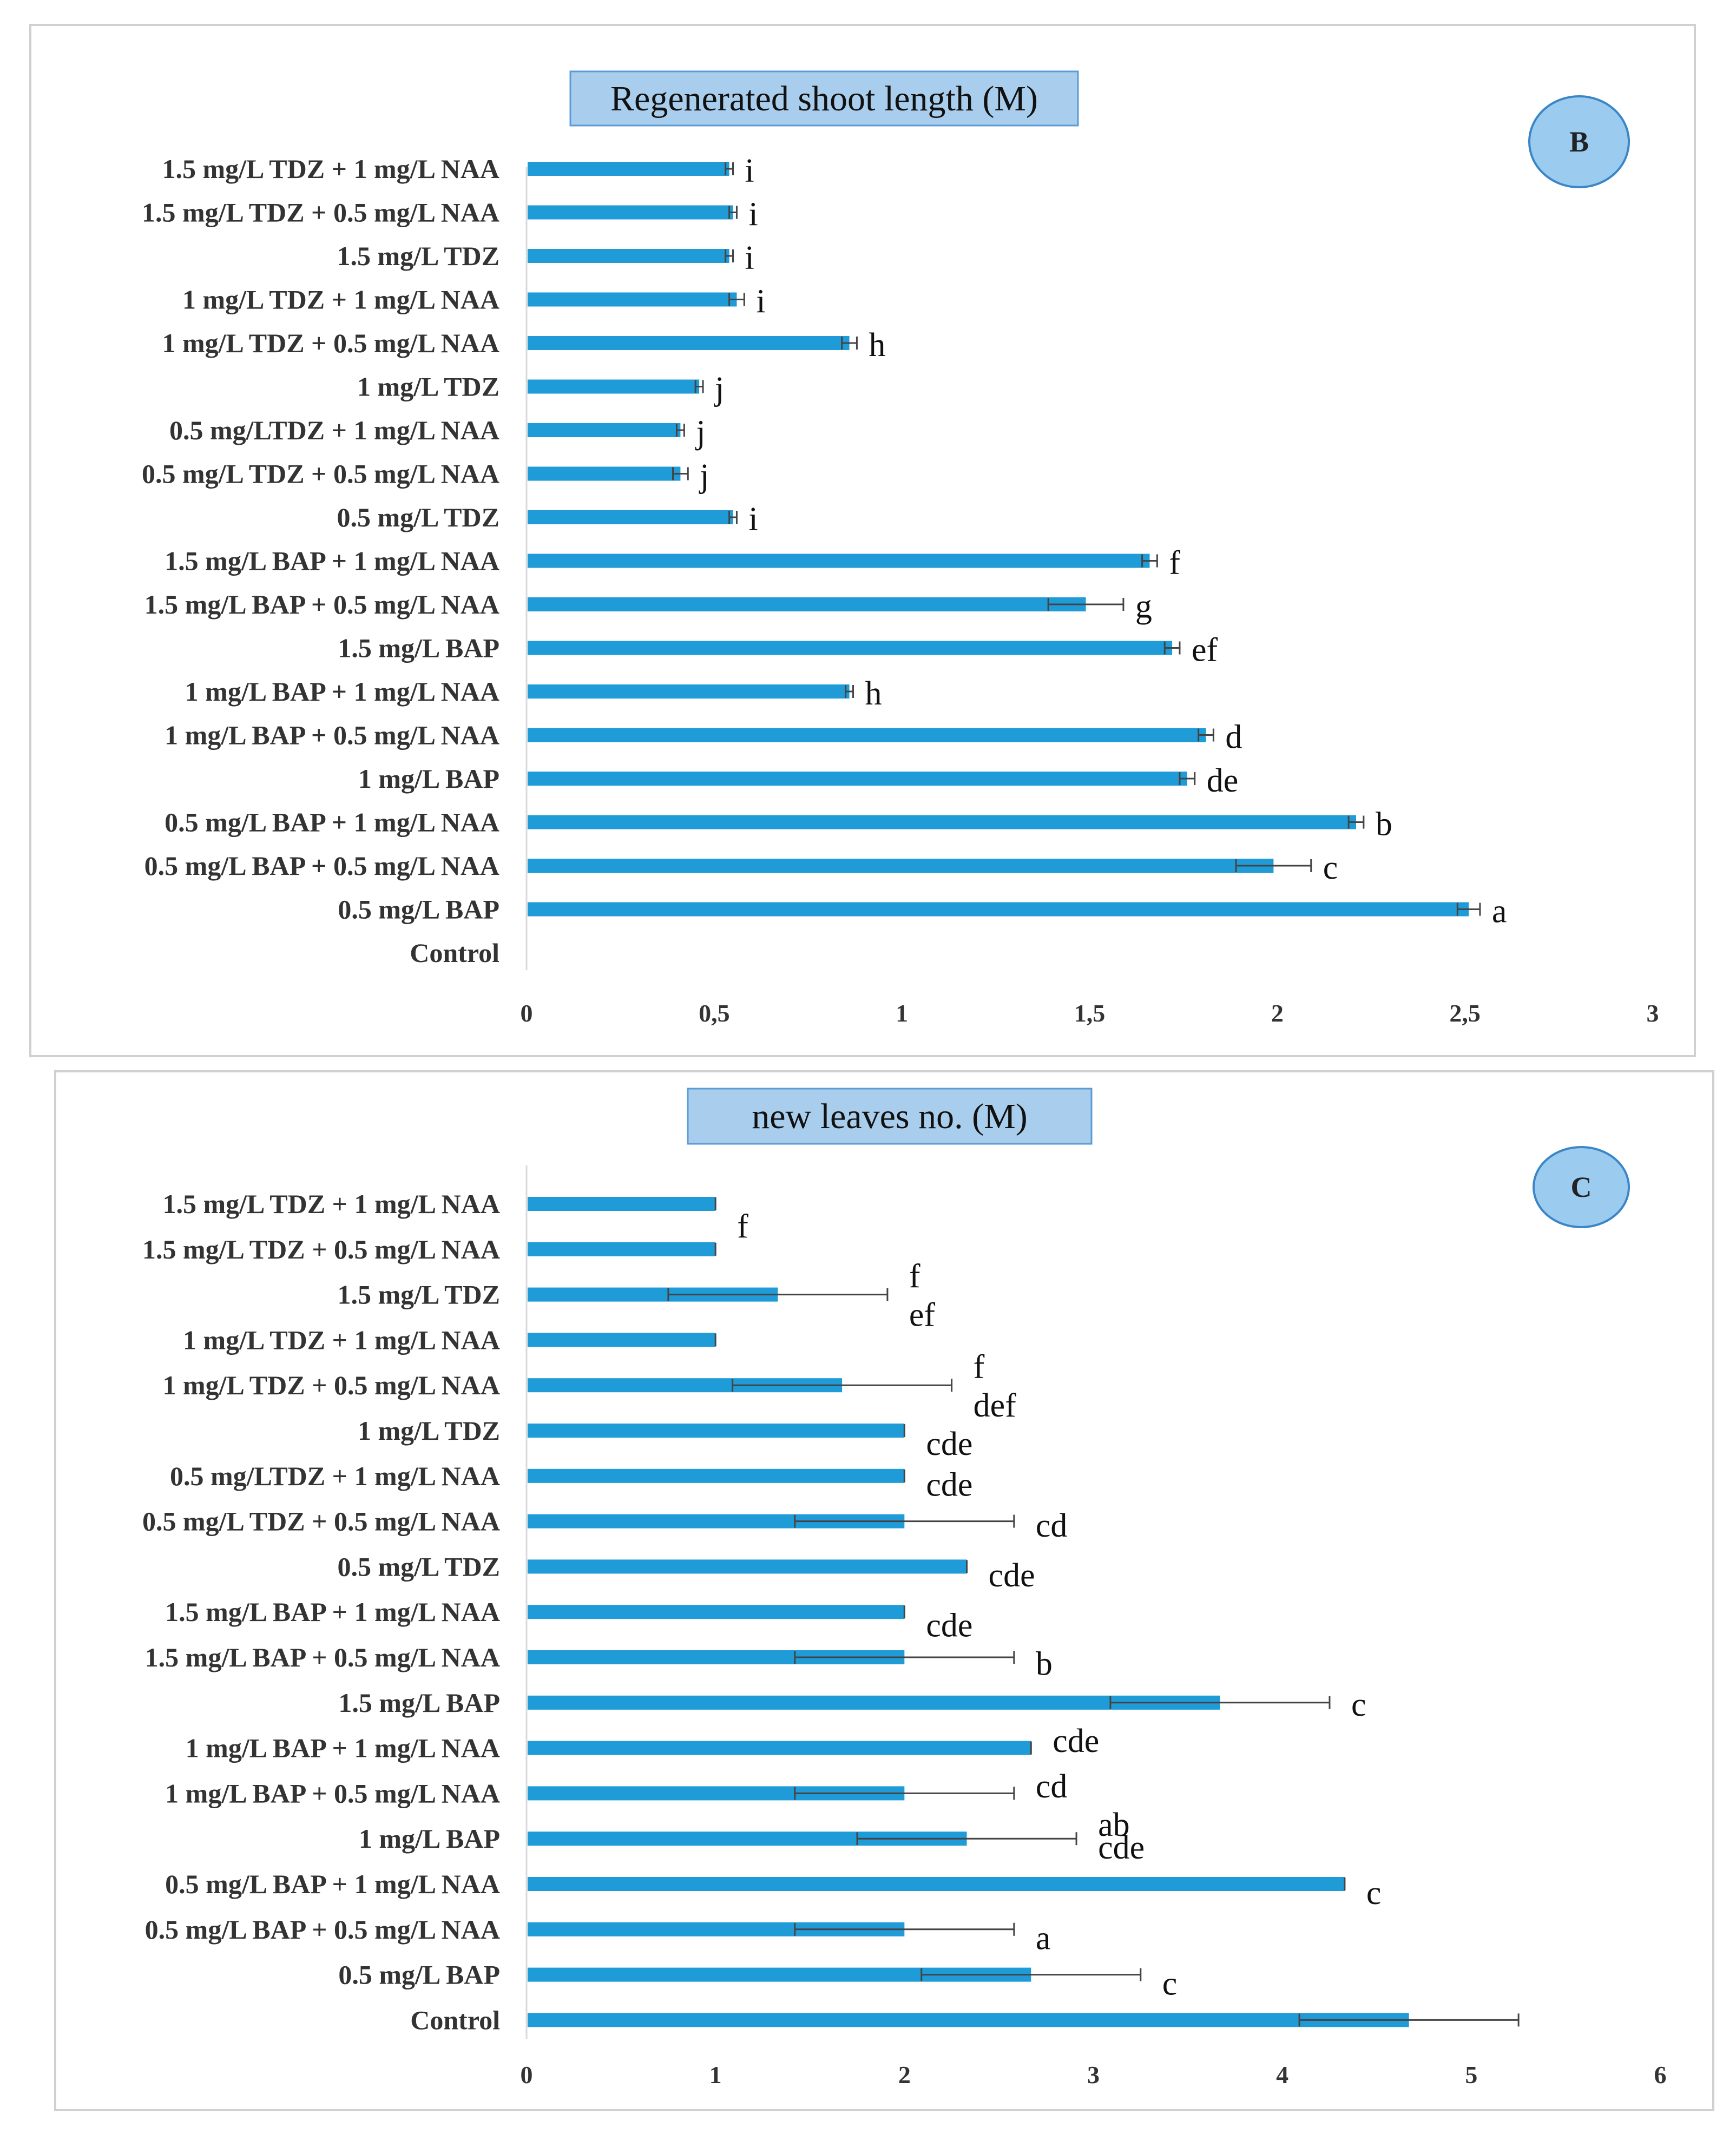  What do you see at coordinates (1661, 2075) in the screenshot?
I see `x-tick-label: 6` at bounding box center [1661, 2075].